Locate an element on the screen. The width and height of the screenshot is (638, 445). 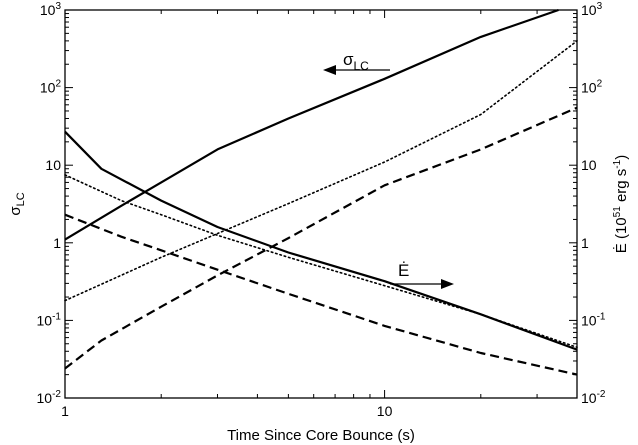
y-axis-left-title: σLC is located at coordinates (17, 203).